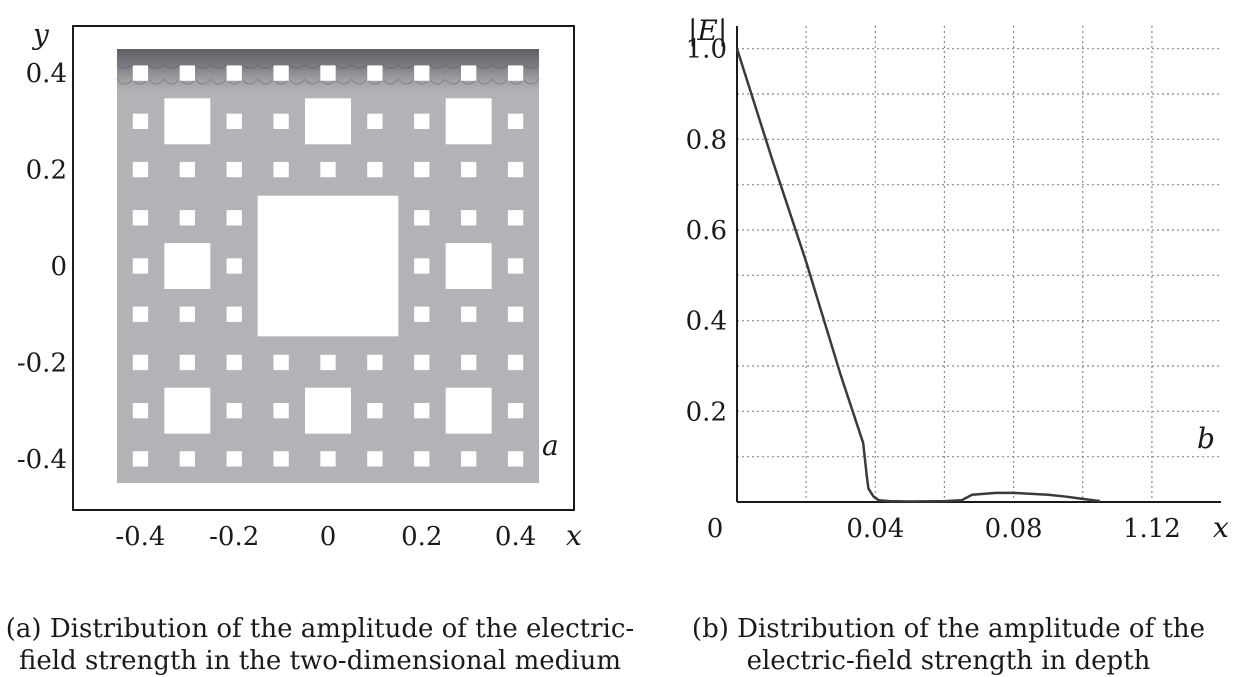 This screenshot has height=677, width=1242. Describe the element at coordinates (574, 535) in the screenshot. I see `x-axis-label-a: x` at that location.